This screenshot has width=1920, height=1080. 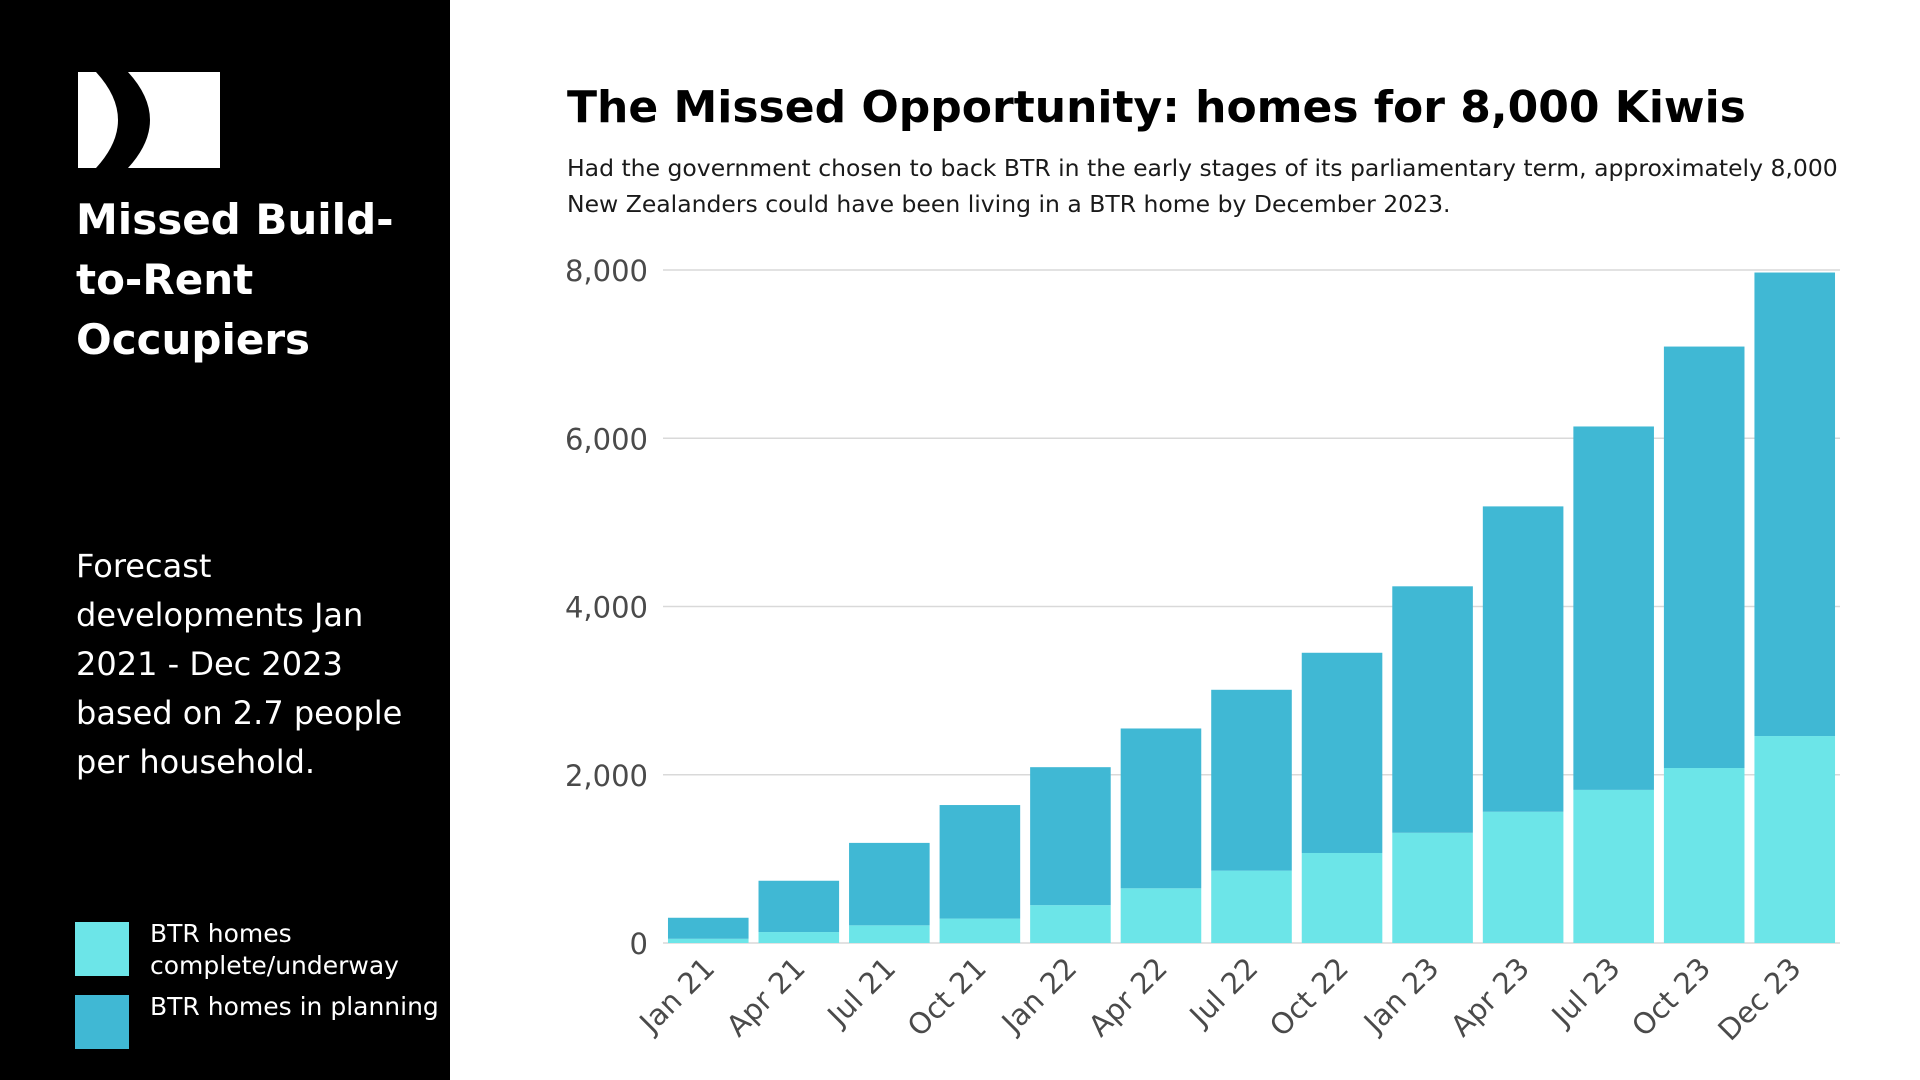 What do you see at coordinates (149, 120) in the screenshot?
I see `logo-icon` at bounding box center [149, 120].